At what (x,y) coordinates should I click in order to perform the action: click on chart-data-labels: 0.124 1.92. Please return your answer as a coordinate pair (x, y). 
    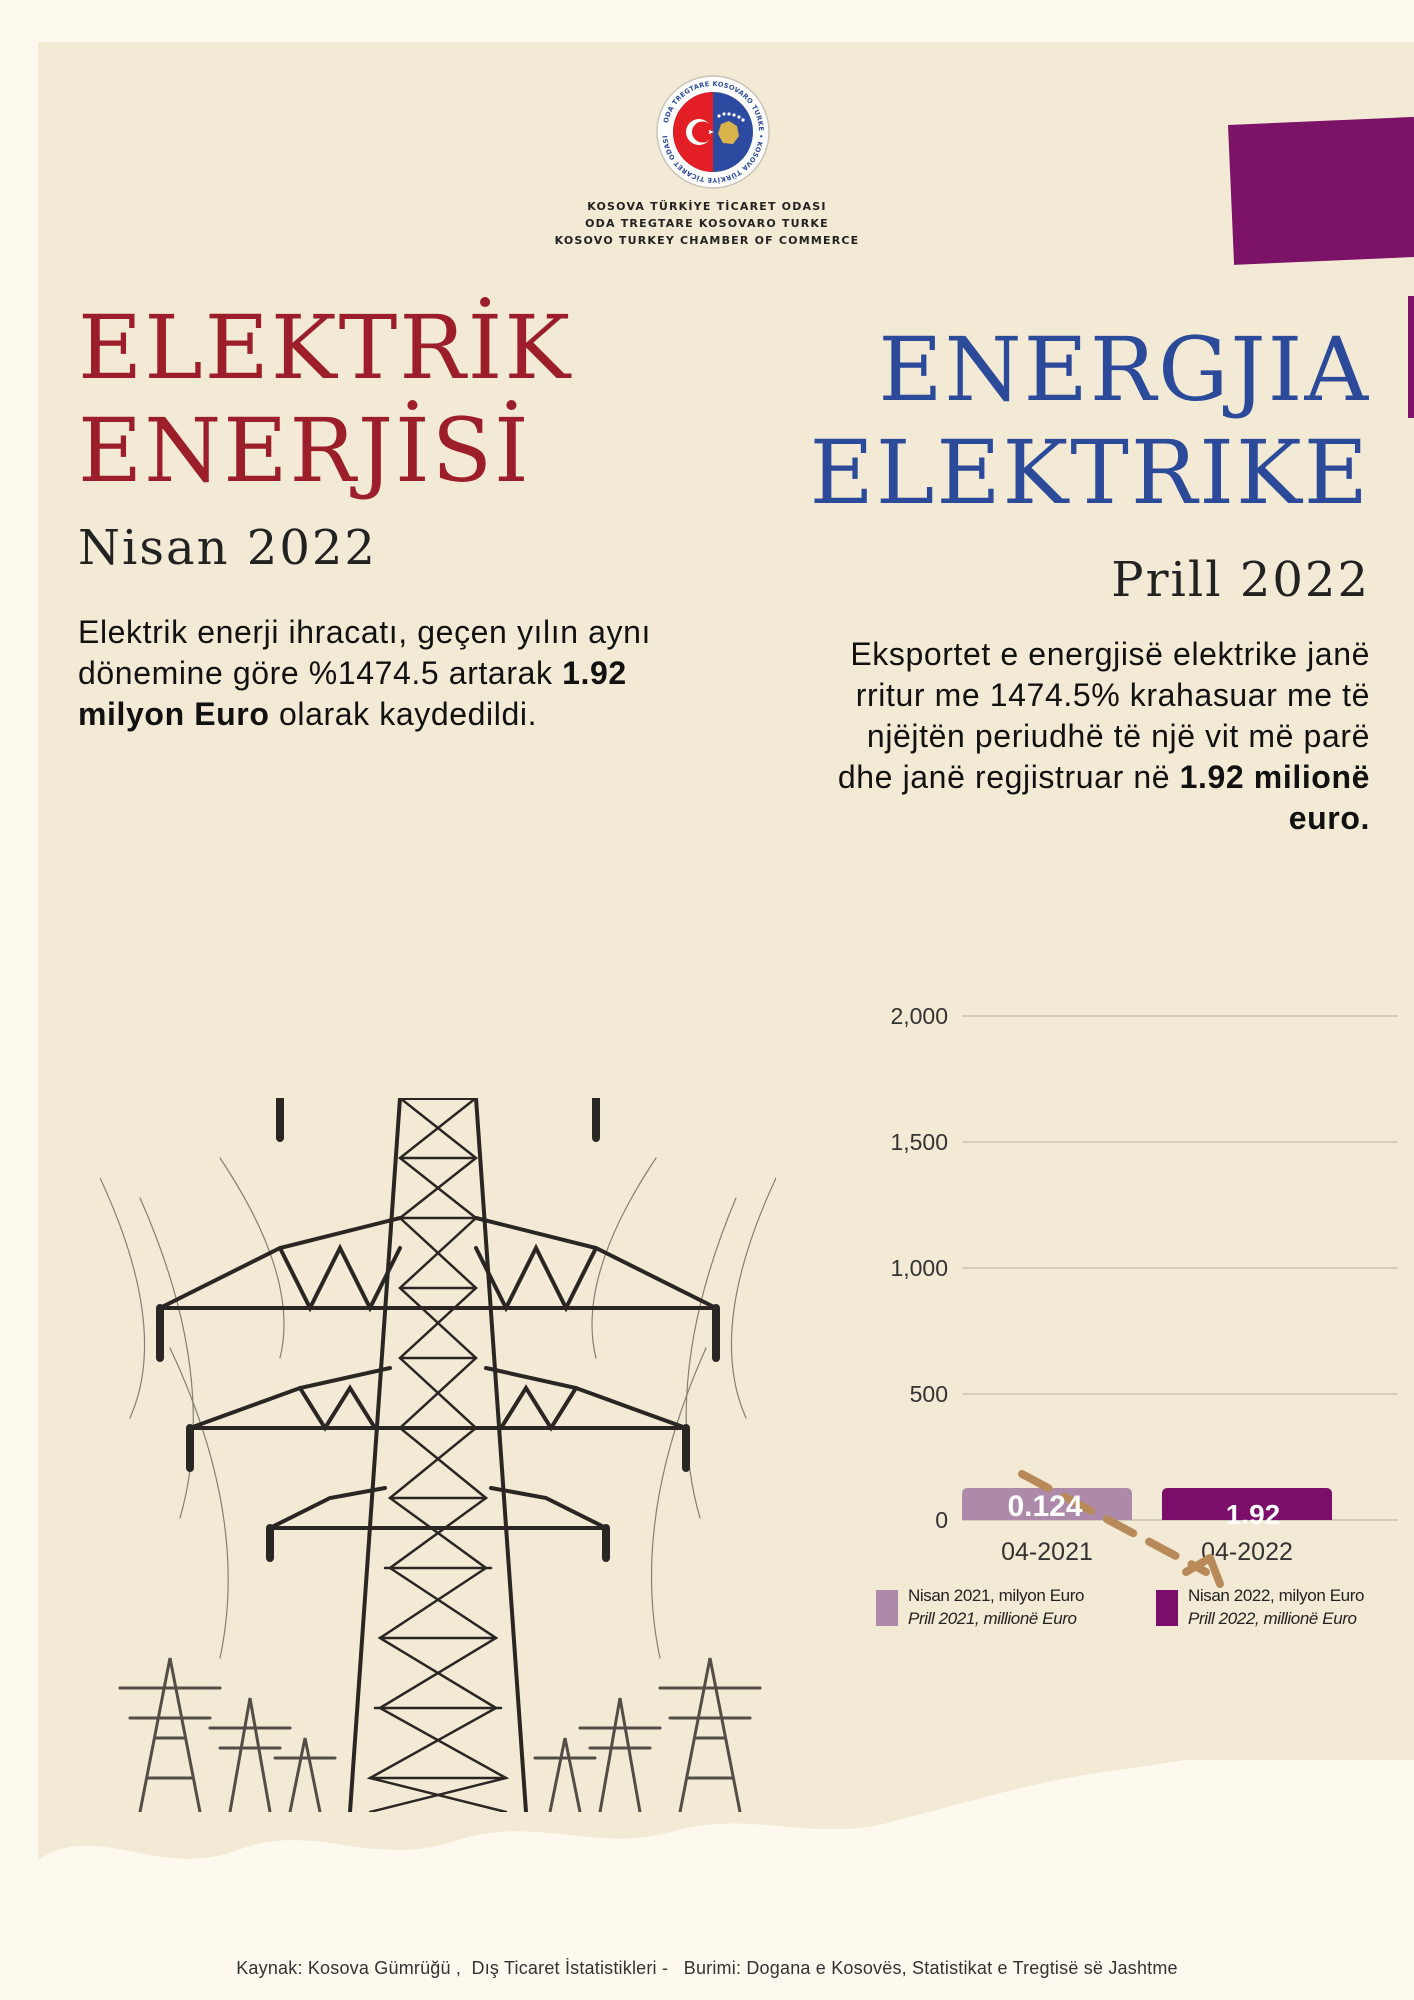
    Looking at the image, I should click on (1143, 1510).